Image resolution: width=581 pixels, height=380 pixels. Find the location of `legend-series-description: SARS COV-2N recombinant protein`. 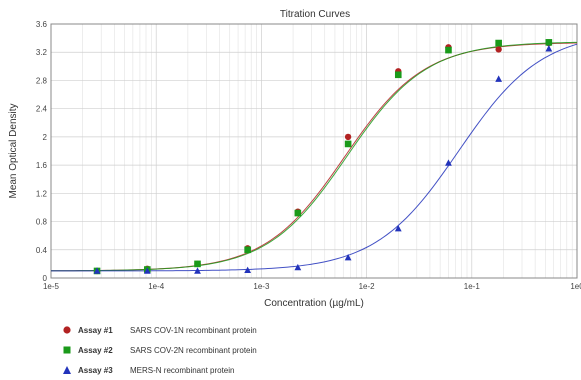

legend-series-description: SARS COV-2N recombinant protein is located at coordinates (193, 350).